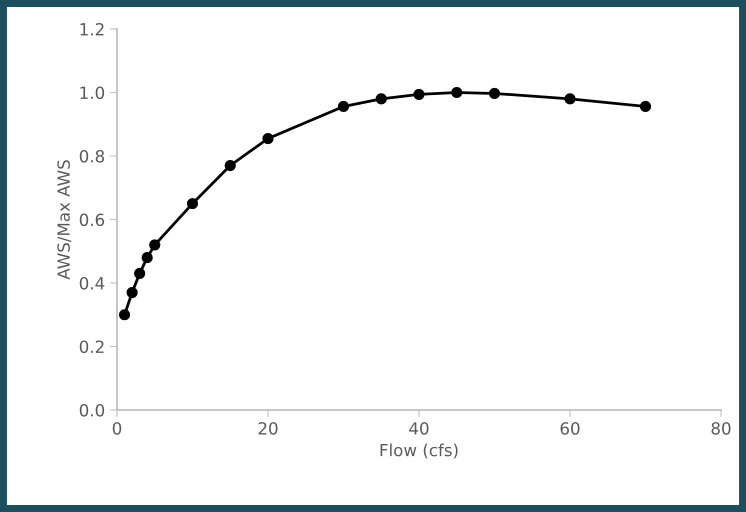 Image resolution: width=746 pixels, height=512 pixels. Describe the element at coordinates (268, 428) in the screenshot. I see `x-tick-label: 20` at that location.